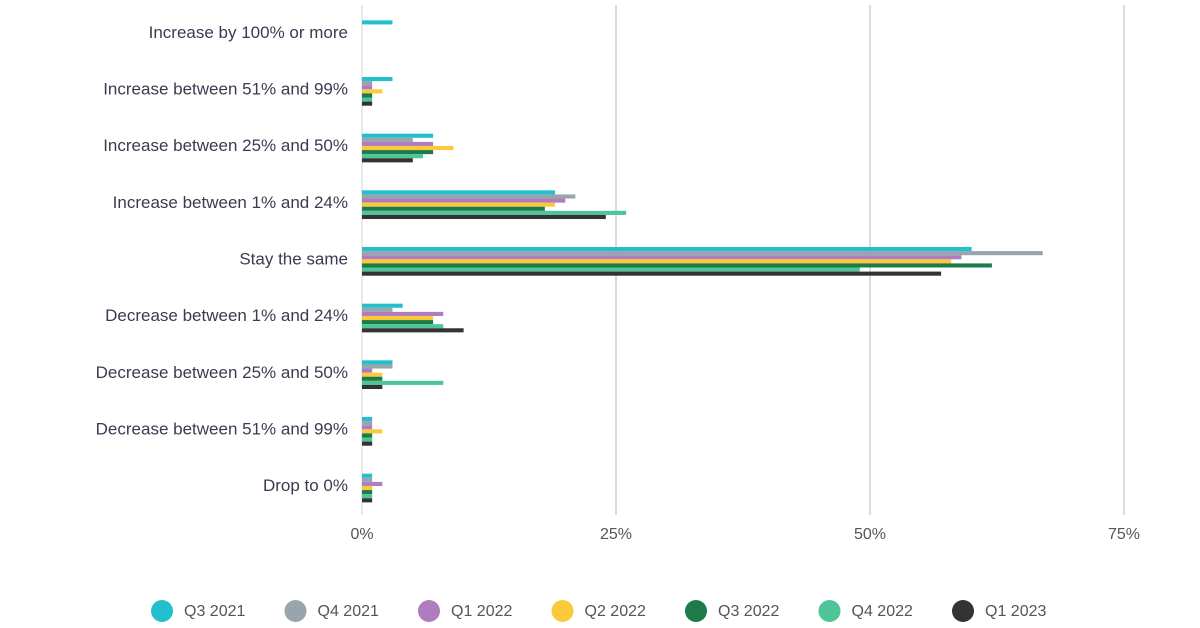  Describe the element at coordinates (361, 534) in the screenshot. I see `x-tick-label: 0%` at that location.